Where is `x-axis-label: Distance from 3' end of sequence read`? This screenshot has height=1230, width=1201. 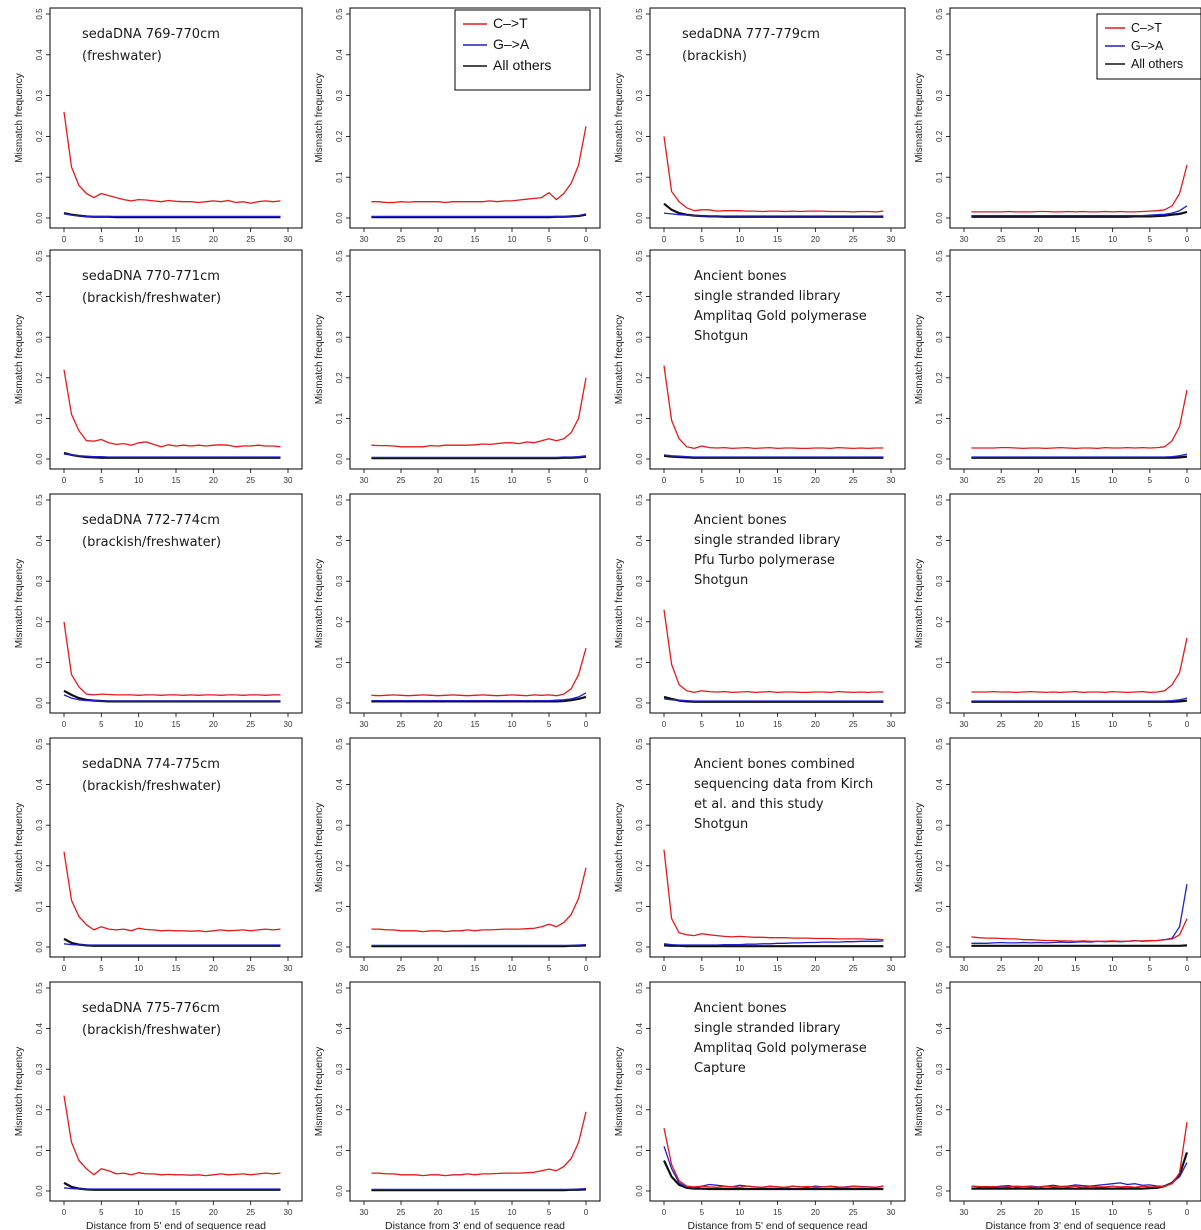
x-axis-label: Distance from 3' end of sequence read is located at coordinates (1075, 1225).